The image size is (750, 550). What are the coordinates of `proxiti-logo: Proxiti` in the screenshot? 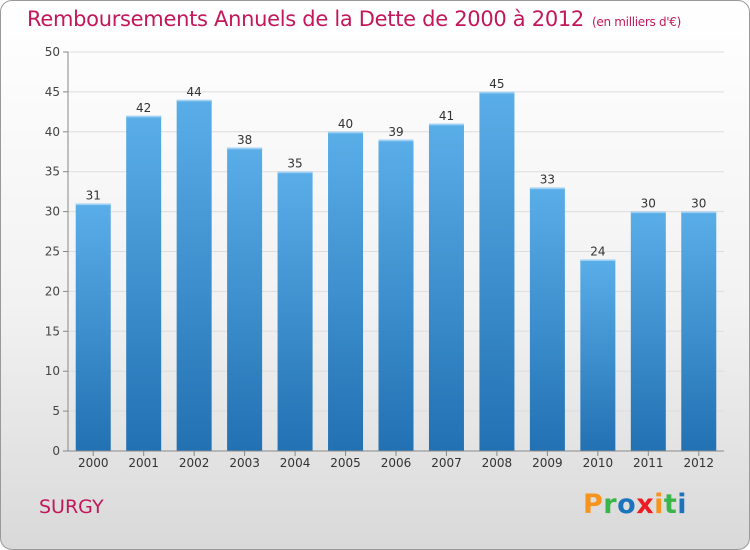 It's located at (635, 504).